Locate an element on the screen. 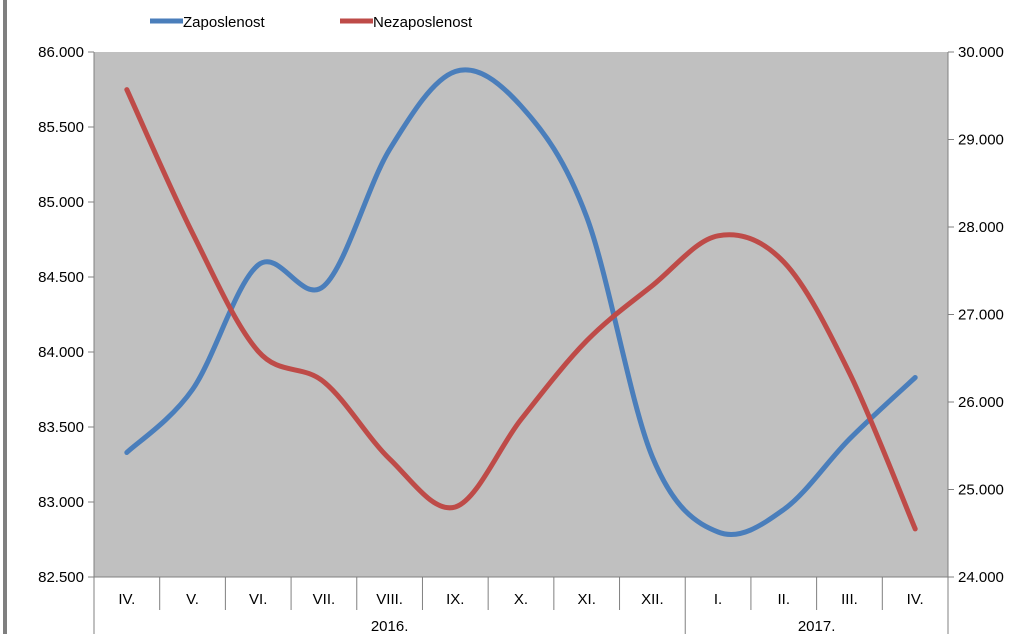  left-tick-label: 83.500 is located at coordinates (61, 427).